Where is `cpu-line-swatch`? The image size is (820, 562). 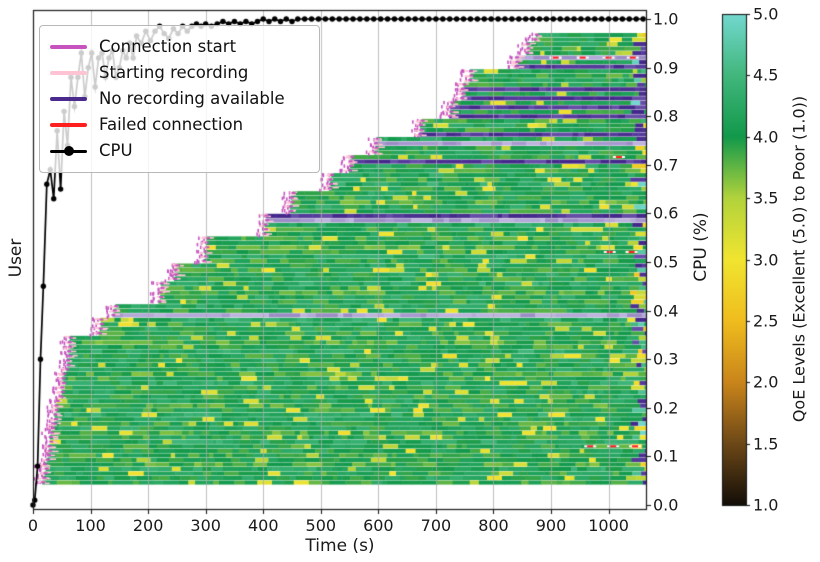
cpu-line-swatch is located at coordinates (68, 151).